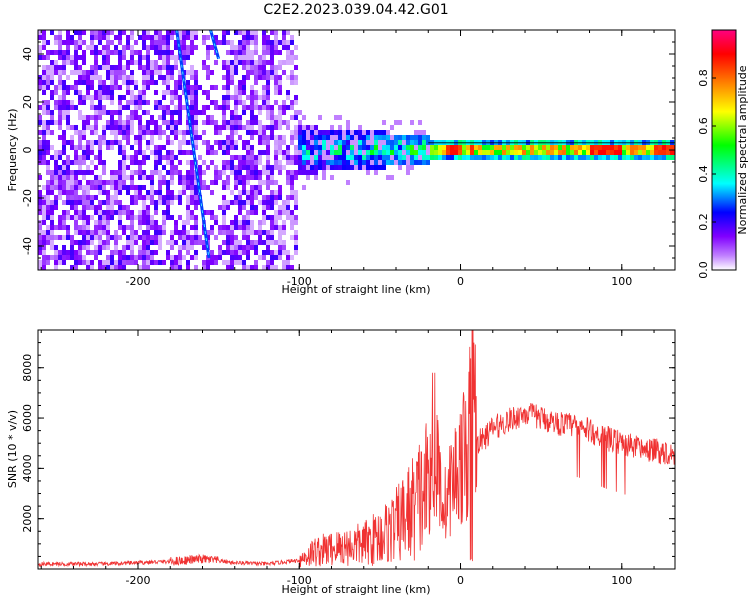 The image size is (750, 600). I want to click on y-tick-label: 2000, so click(27, 519).